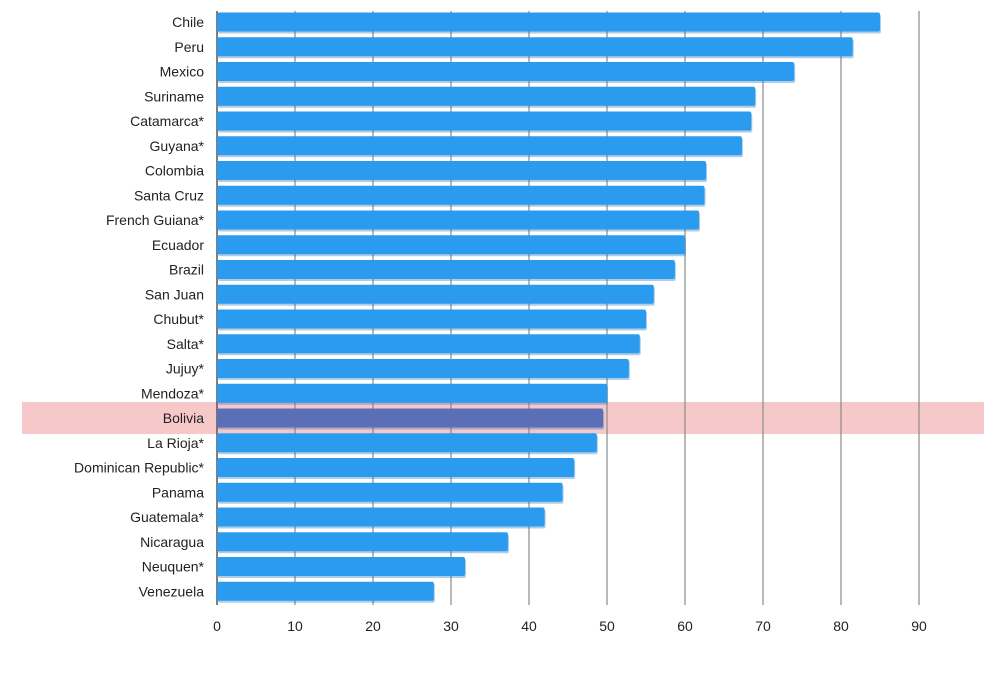  Describe the element at coordinates (295, 626) in the screenshot. I see `x-tick-label: 10` at that location.